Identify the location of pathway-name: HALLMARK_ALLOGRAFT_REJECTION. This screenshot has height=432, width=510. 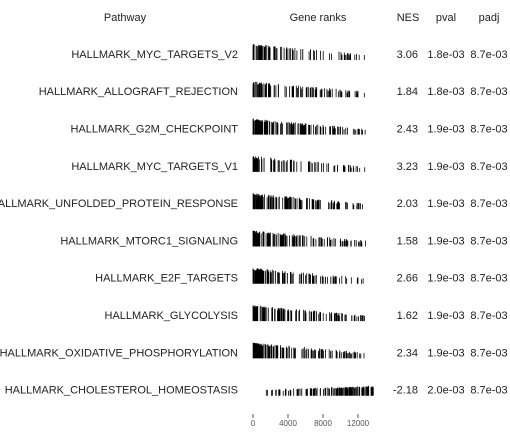
(138, 92).